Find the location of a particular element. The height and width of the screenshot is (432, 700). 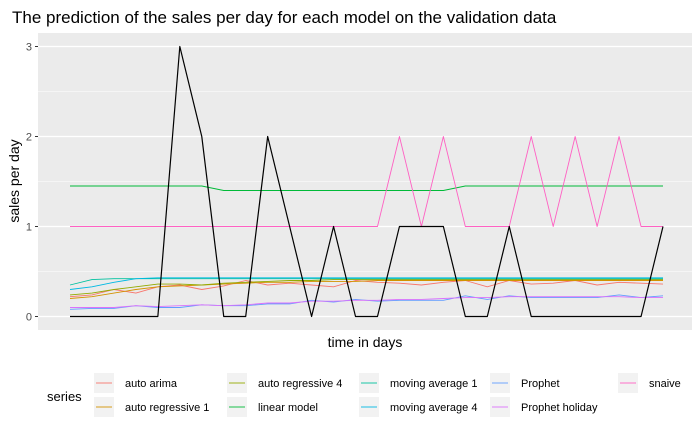

legend-label: moving average 1 is located at coordinates (433, 384).